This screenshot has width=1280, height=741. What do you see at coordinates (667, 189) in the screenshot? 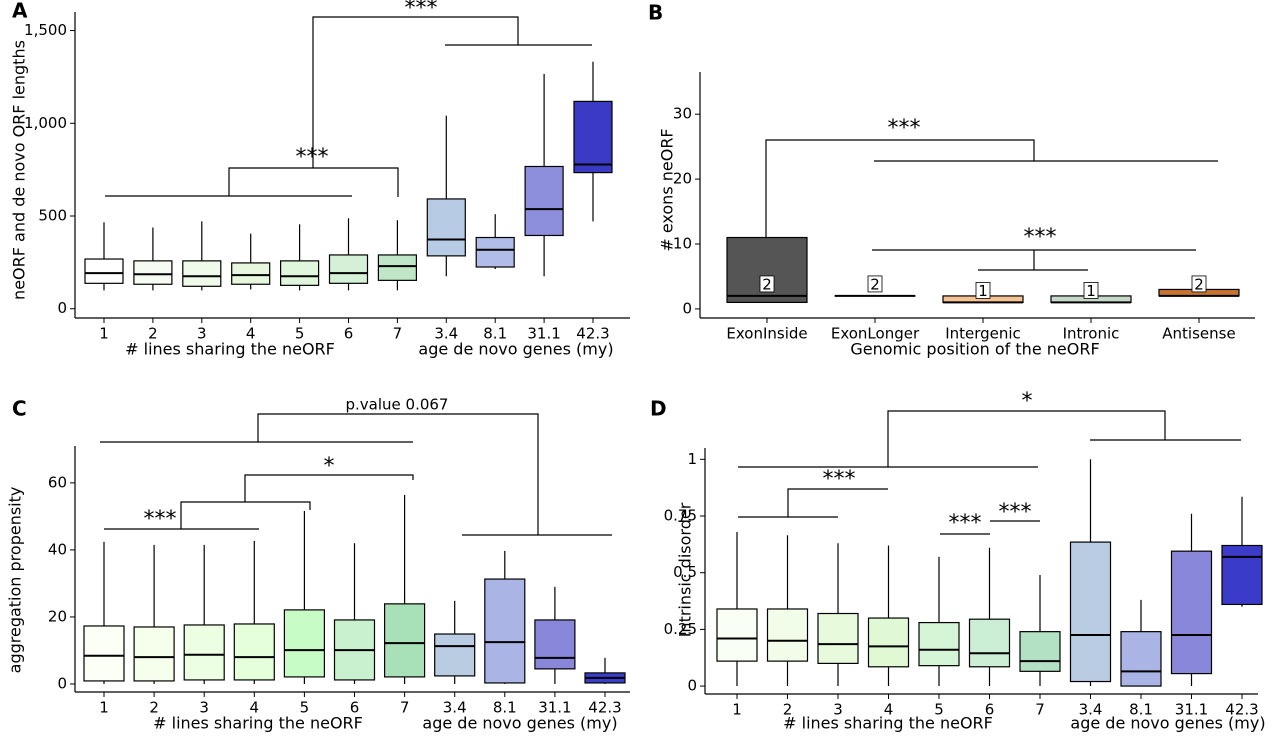
I see `y-axis-label: # exons neORF` at bounding box center [667, 189].